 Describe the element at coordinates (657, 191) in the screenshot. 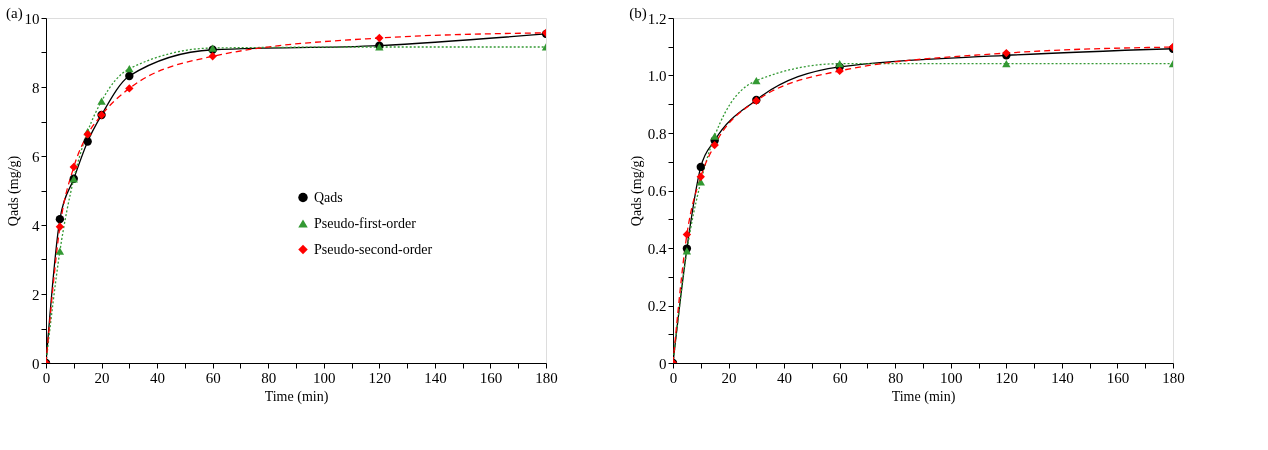

I see `y-tick-label: 0.6` at that location.